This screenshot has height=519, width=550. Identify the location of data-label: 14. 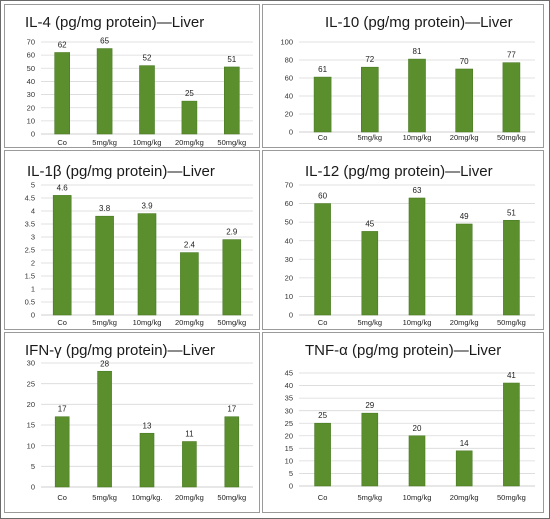
(464, 443).